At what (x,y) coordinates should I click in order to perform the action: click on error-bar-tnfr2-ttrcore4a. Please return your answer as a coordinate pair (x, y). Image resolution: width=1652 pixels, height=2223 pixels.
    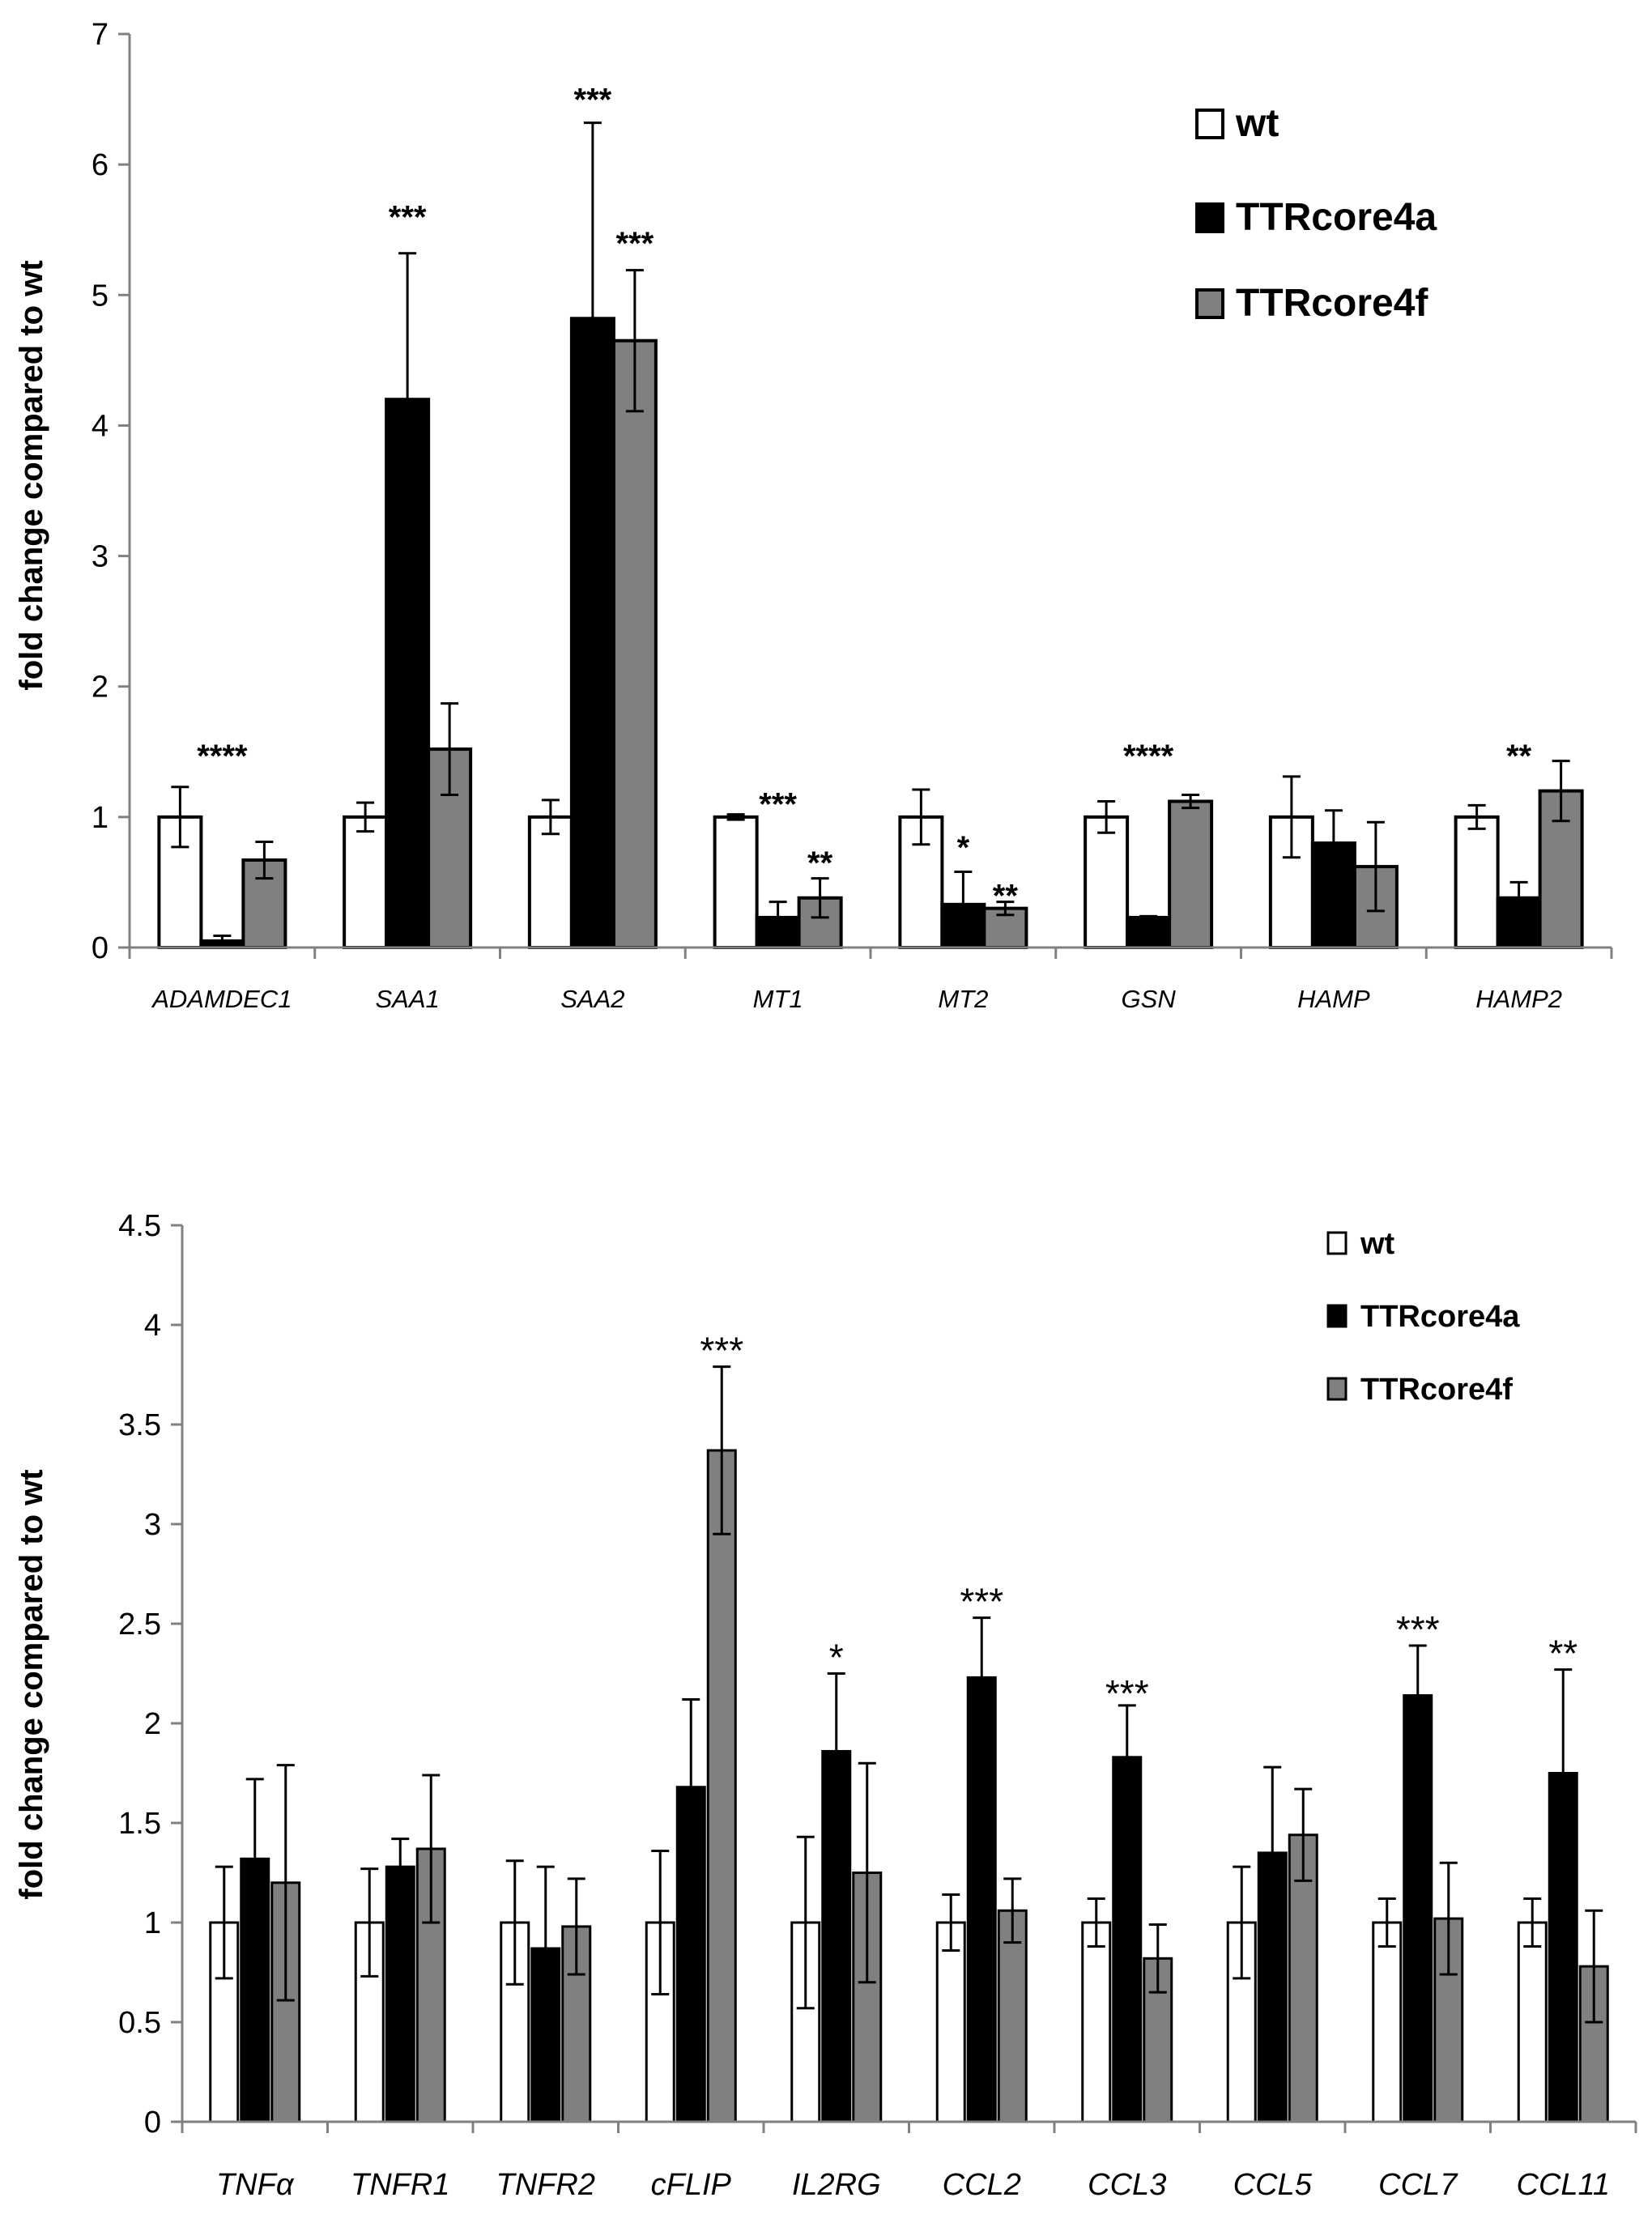
    Looking at the image, I should click on (545, 1948).